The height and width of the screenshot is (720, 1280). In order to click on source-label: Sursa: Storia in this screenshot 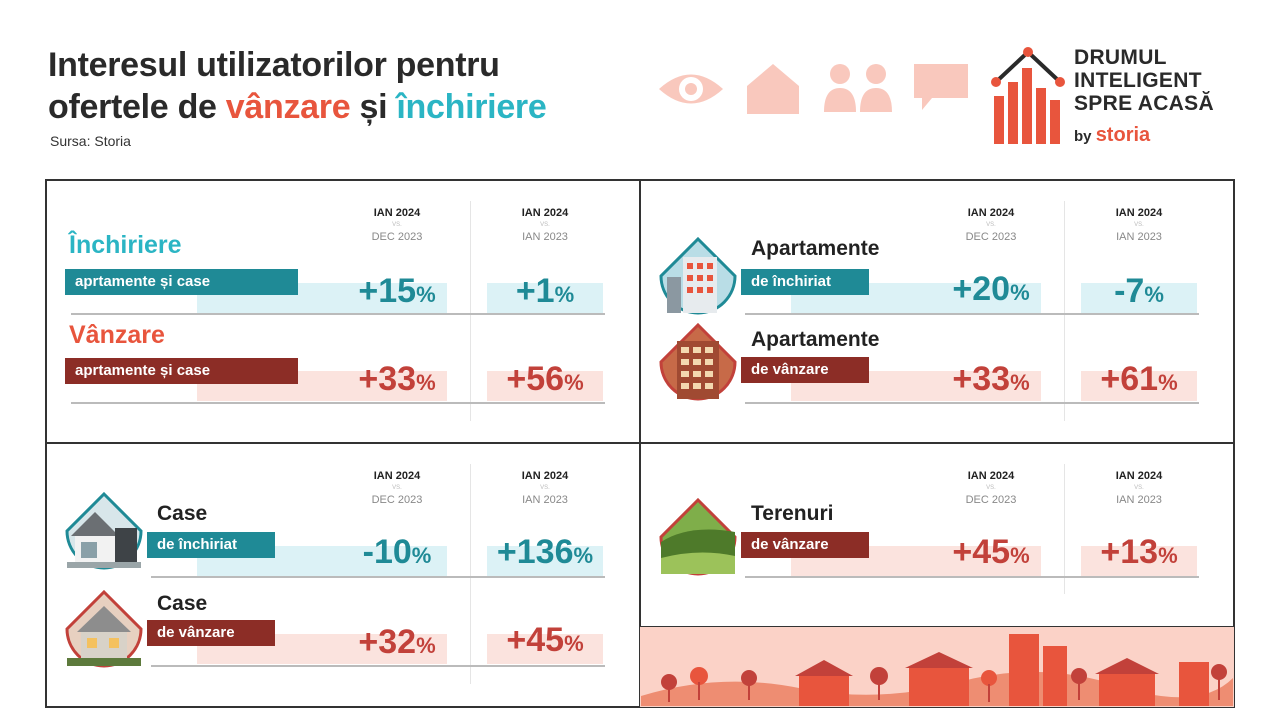, I will do `click(90, 141)`.